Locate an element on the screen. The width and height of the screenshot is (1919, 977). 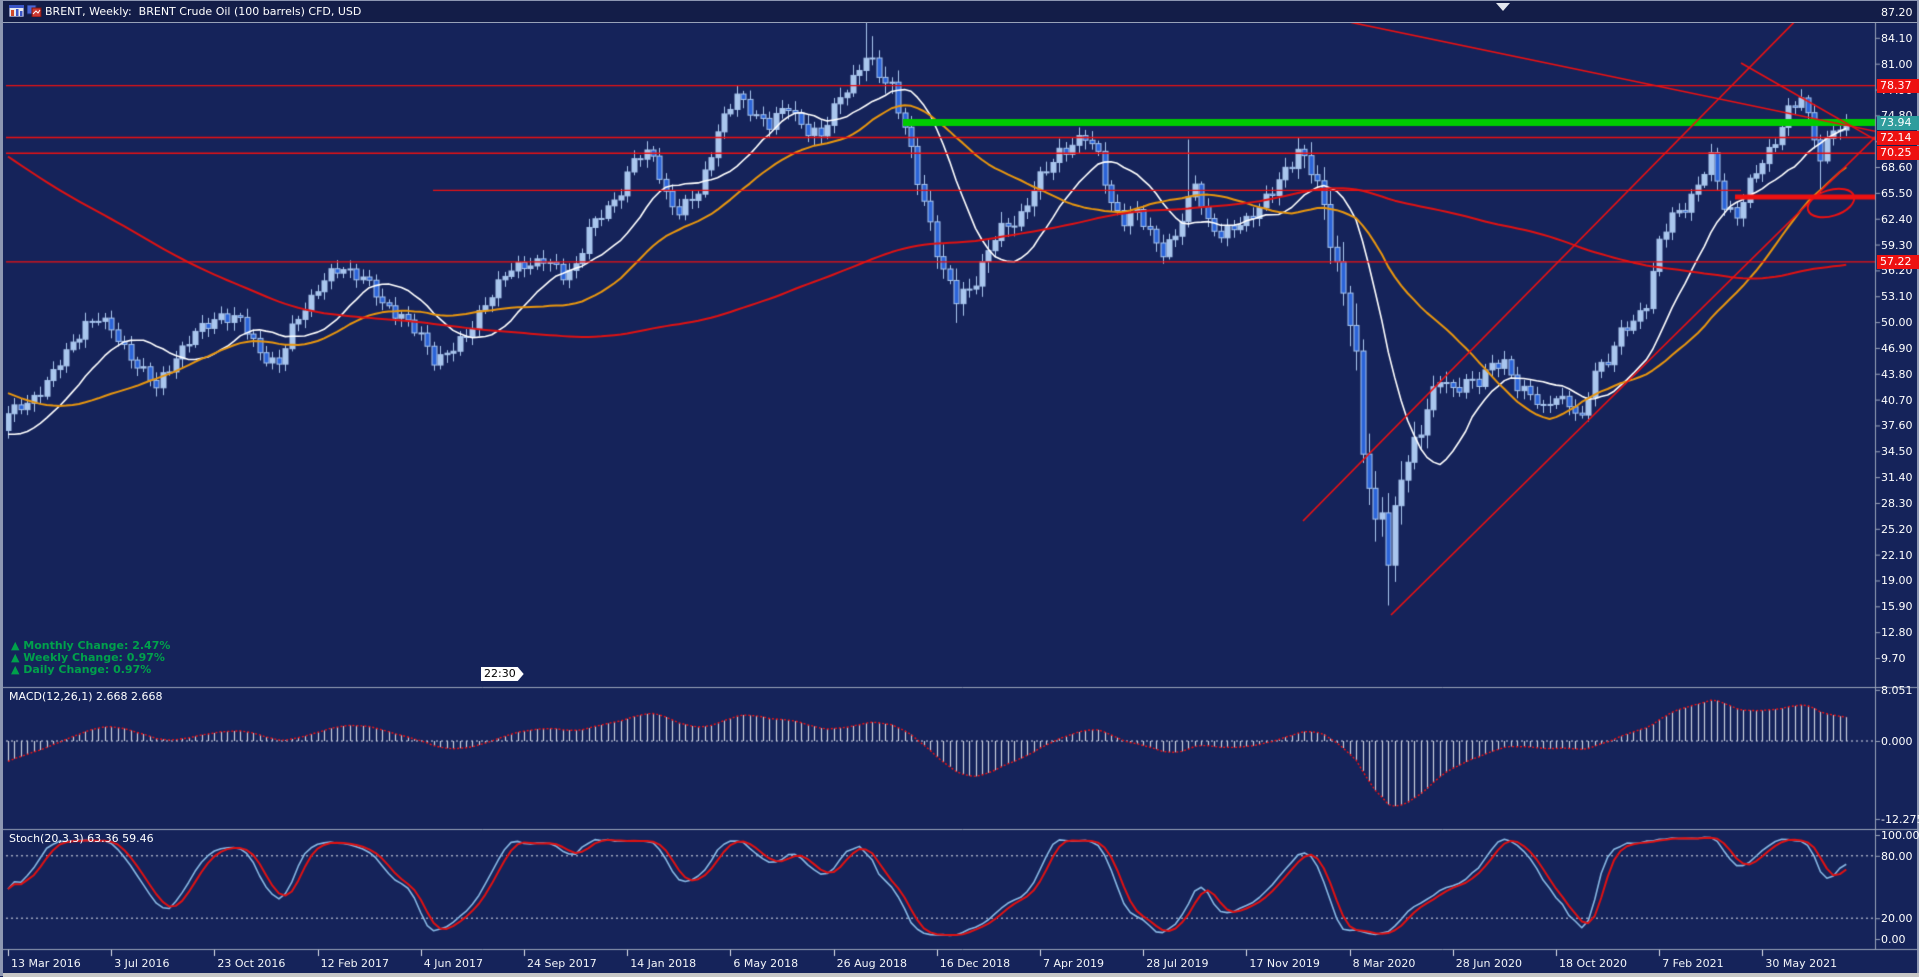
price-tick-label: 84.10 is located at coordinates (1897, 38).